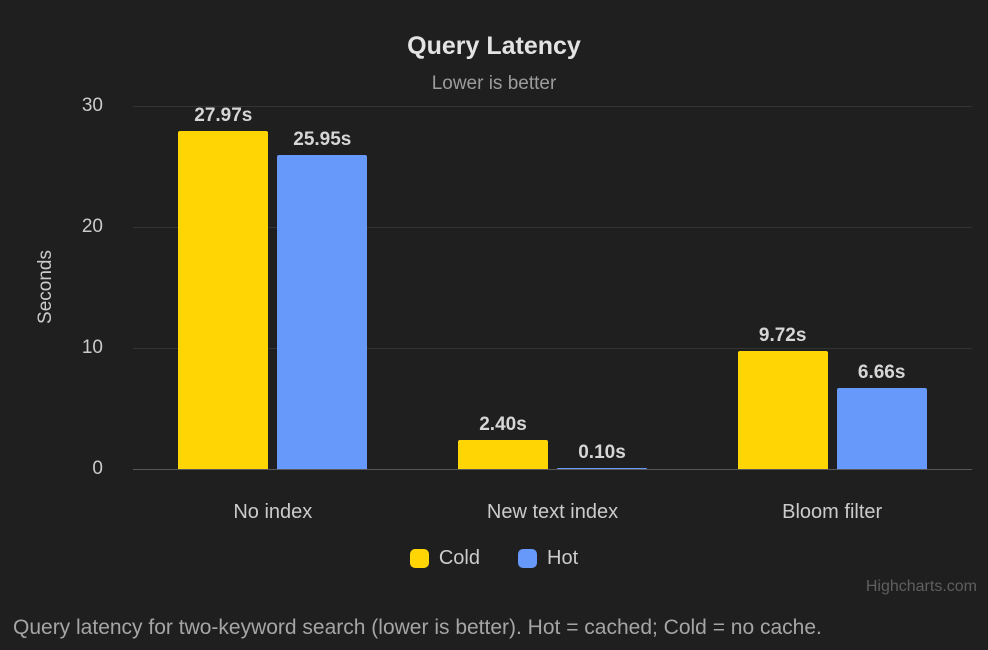 The height and width of the screenshot is (650, 988). What do you see at coordinates (602, 452) in the screenshot?
I see `data-label-hot-new-text-index: 0.10s` at bounding box center [602, 452].